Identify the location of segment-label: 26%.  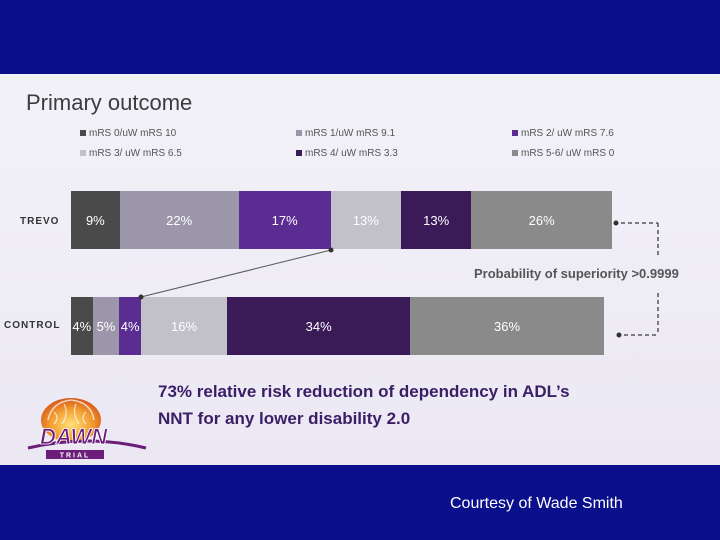
(541, 220).